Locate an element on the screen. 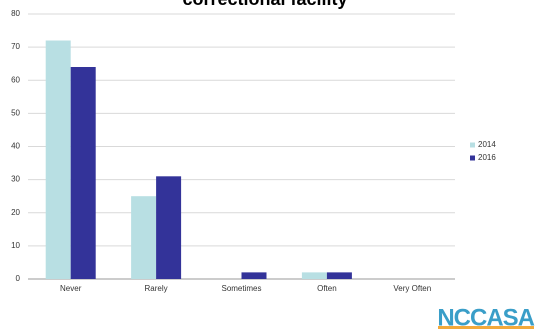  y-tick-label: 80 is located at coordinates (15, 13).